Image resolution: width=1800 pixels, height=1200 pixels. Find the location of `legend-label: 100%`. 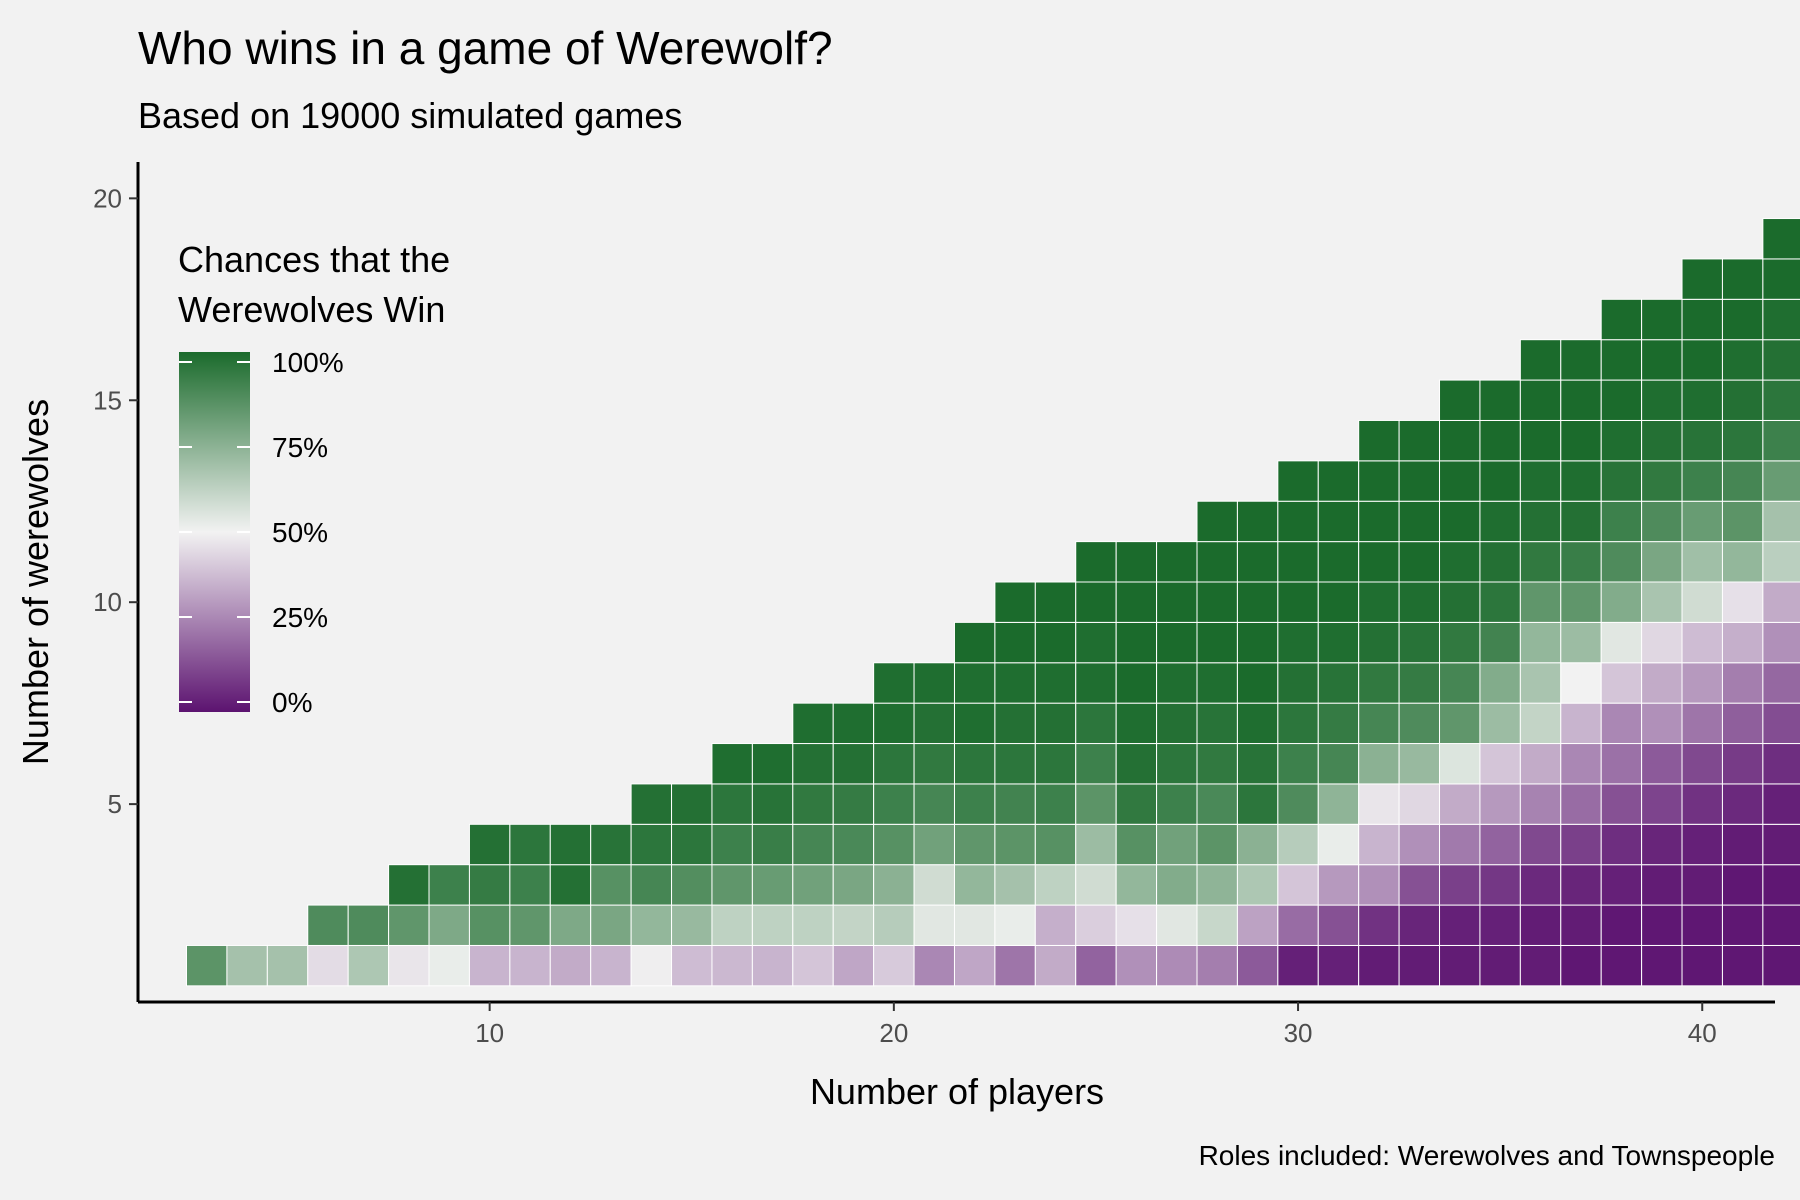

legend-label: 100% is located at coordinates (308, 362).